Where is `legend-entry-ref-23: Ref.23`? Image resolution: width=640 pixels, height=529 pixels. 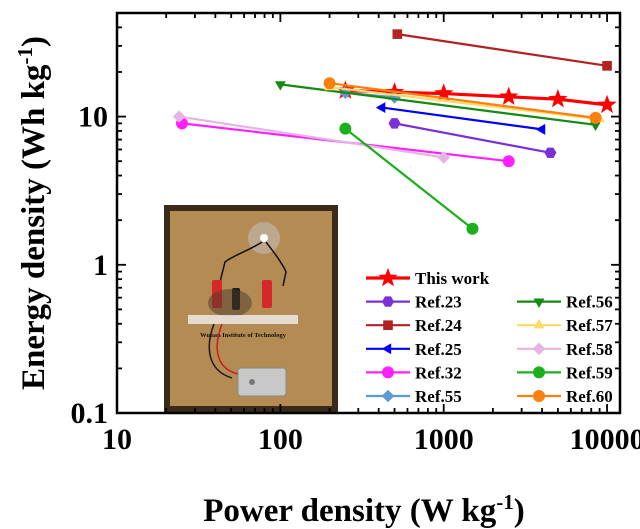 legend-entry-ref-23: Ref.23 is located at coordinates (414, 302).